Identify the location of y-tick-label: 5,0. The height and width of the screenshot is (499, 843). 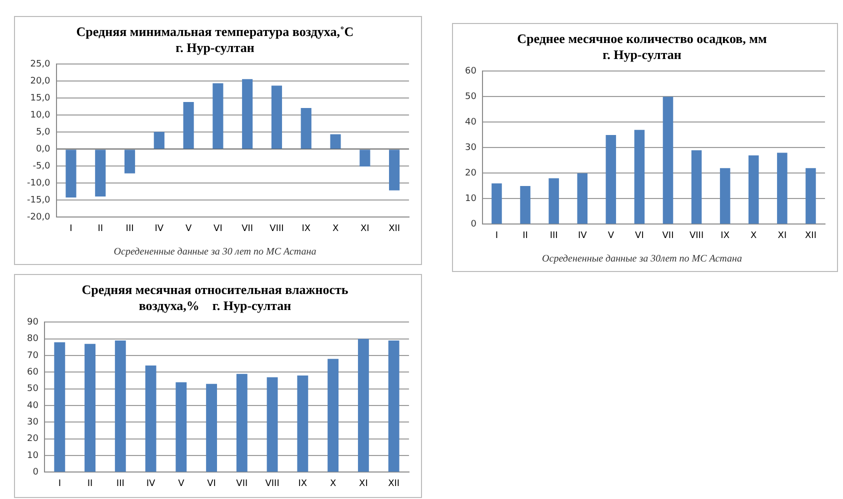
(43, 133).